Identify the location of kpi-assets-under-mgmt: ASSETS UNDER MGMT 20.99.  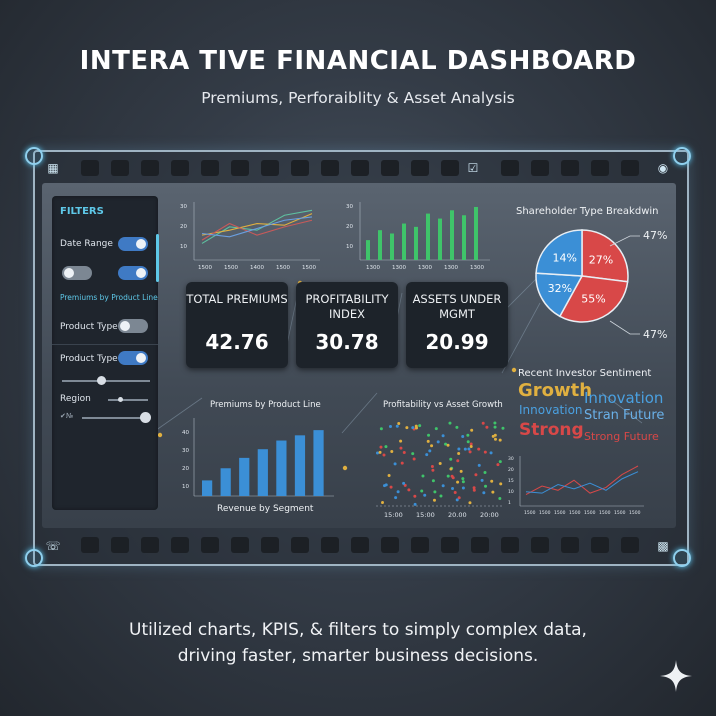
(457, 325).